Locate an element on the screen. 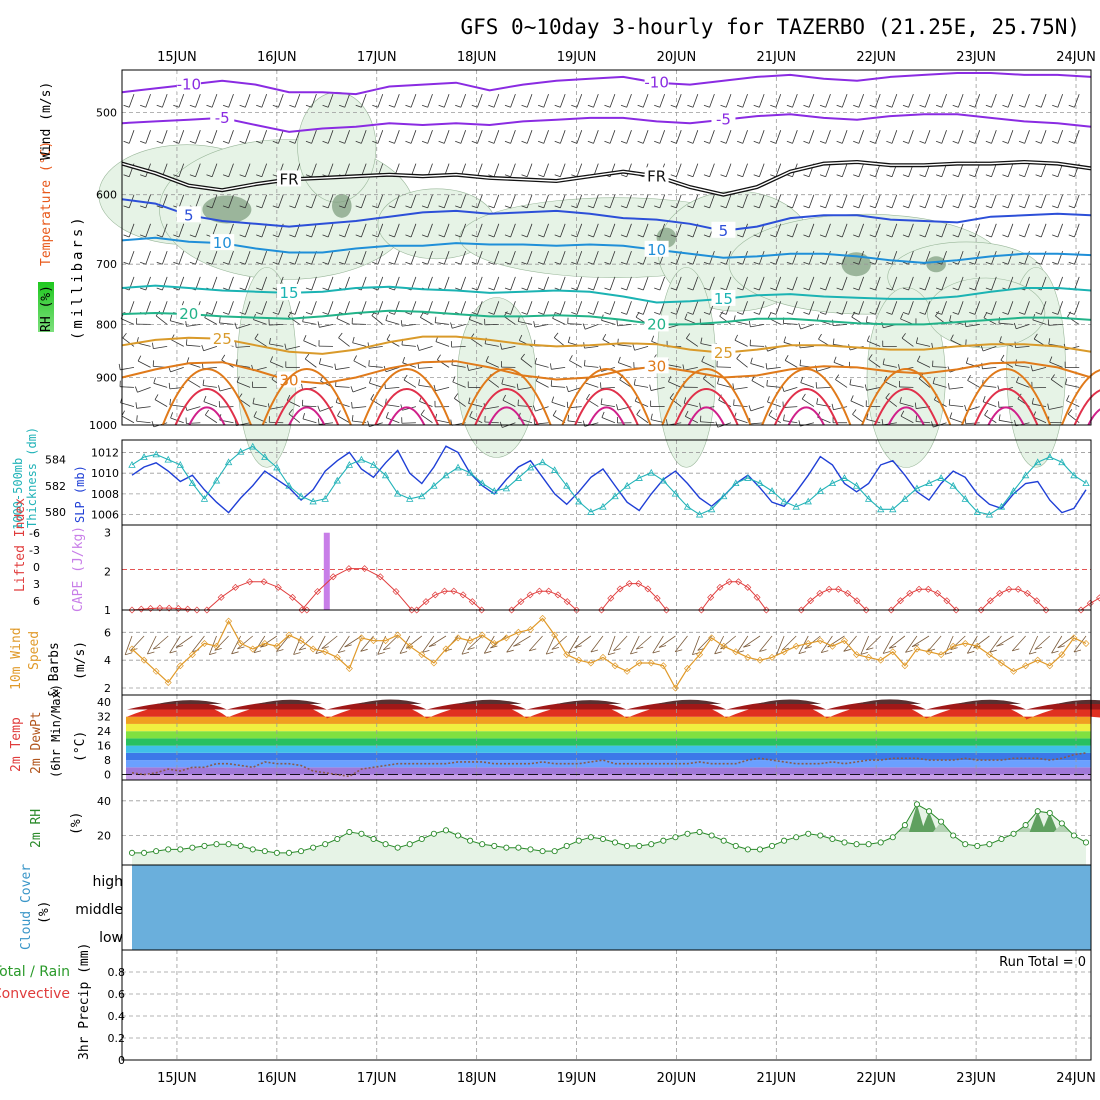 Image resolution: width=1100 pixels, height=1100 pixels. lifted-index-label: Lifted Index is located at coordinates (20, 545).